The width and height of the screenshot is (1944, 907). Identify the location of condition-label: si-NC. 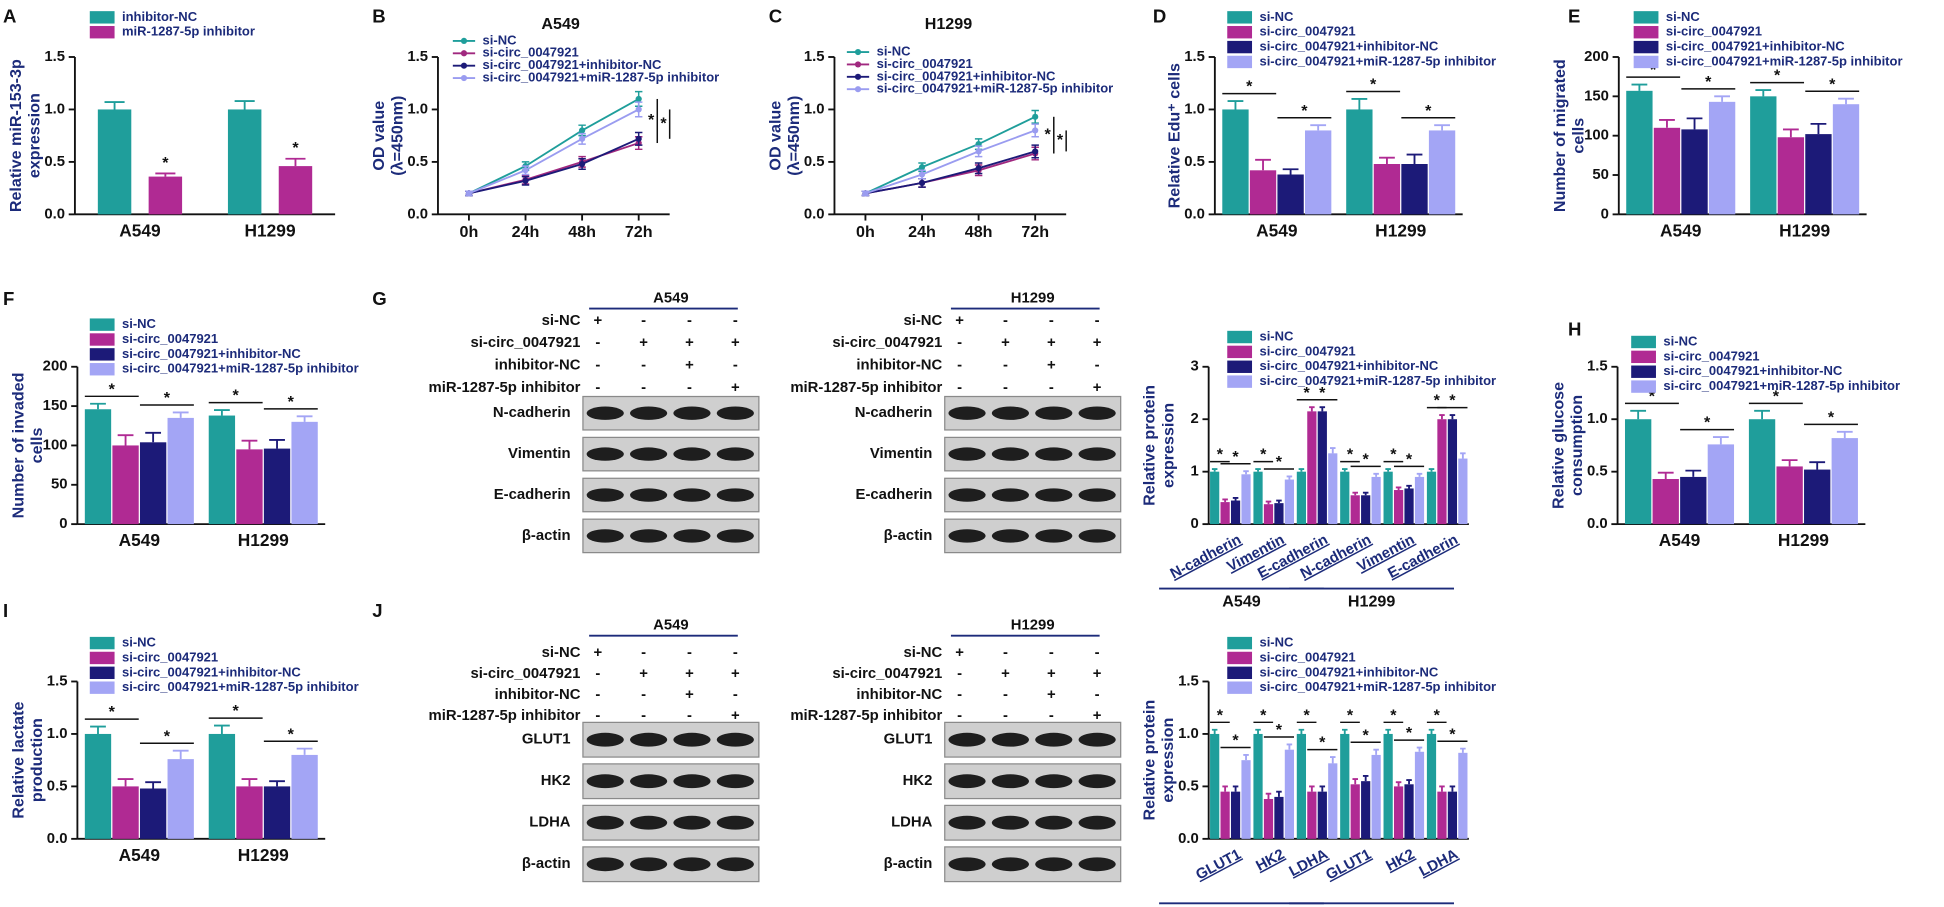
(561, 321).